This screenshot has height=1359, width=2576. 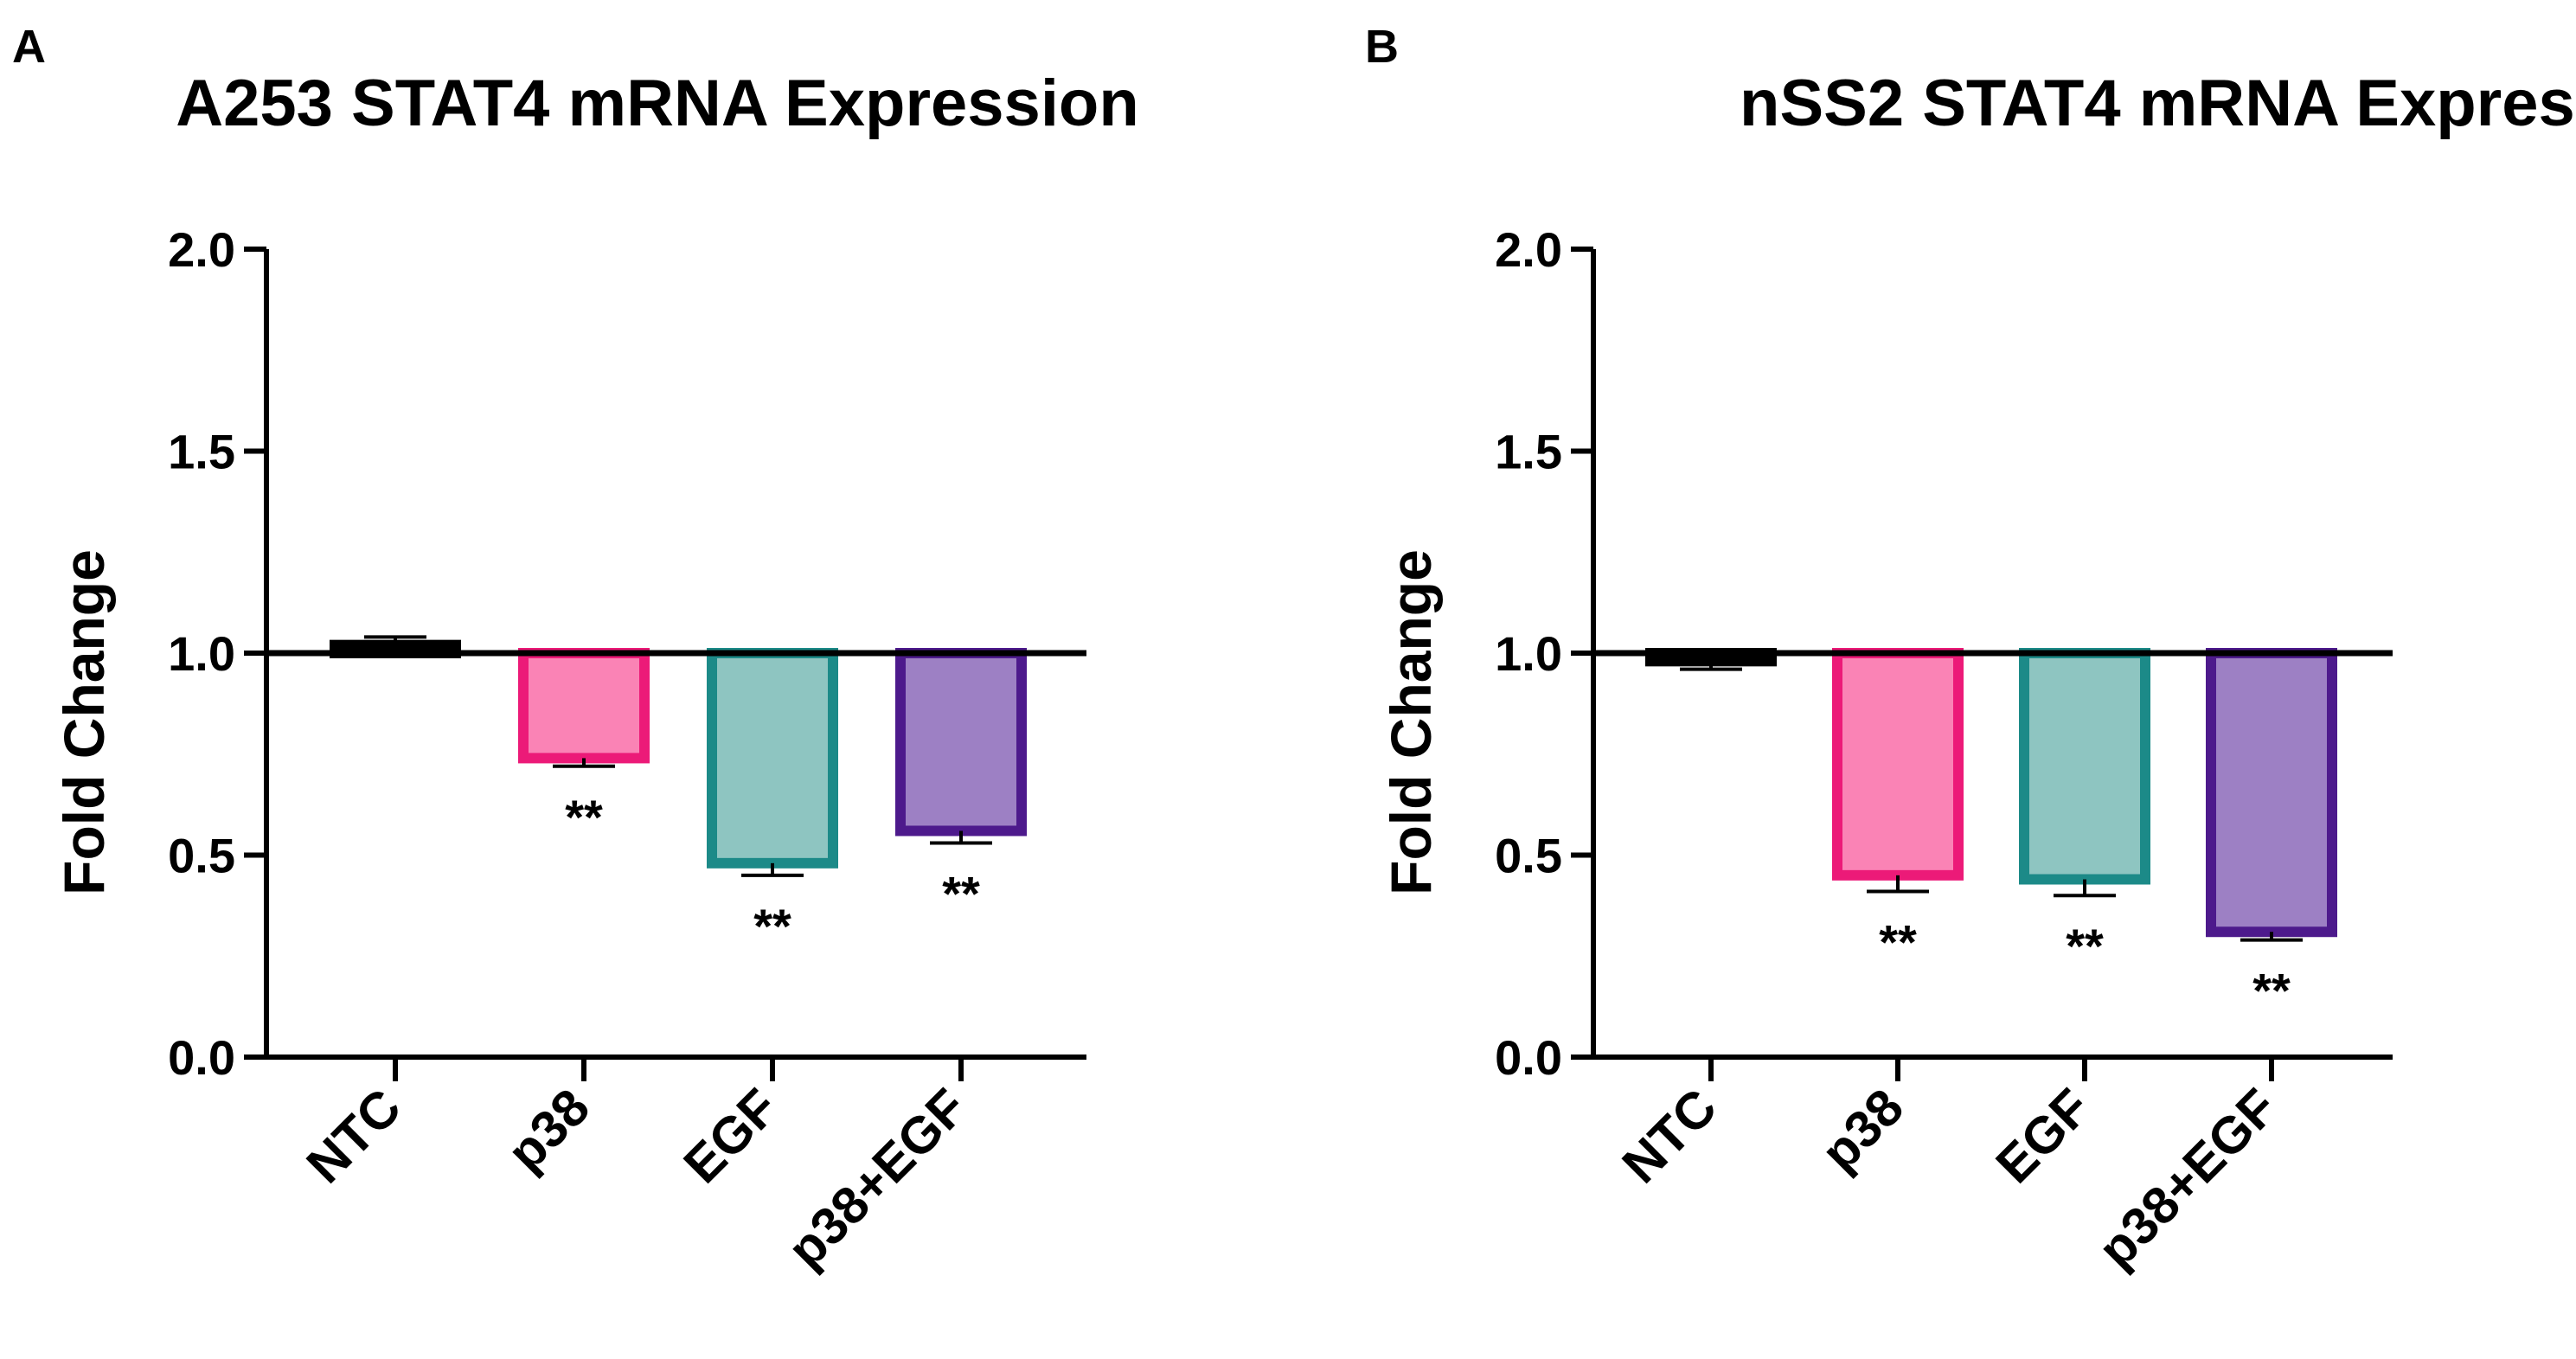 I want to click on chart-title: nSS2 STAT4 mRNA Expression, so click(x=2158, y=103).